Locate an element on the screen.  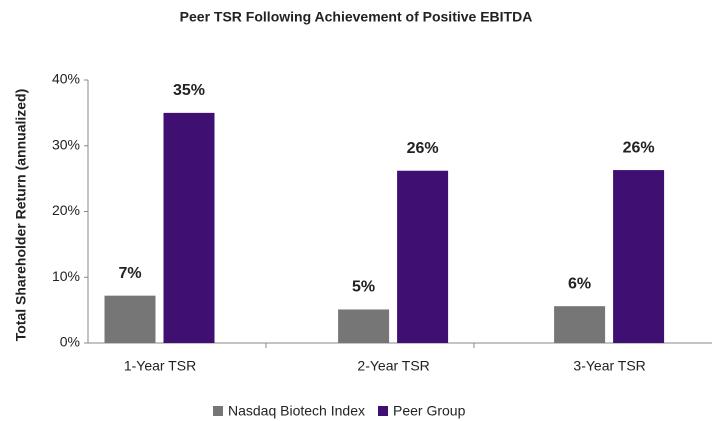
x-tick-label: 2-Year TSR is located at coordinates (393, 366).